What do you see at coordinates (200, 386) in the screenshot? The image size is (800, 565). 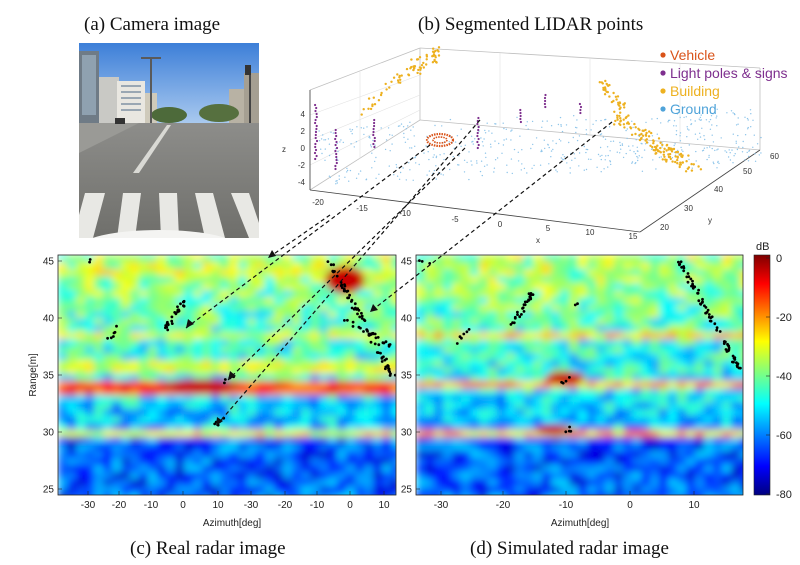 I see `heat-hotspot` at bounding box center [200, 386].